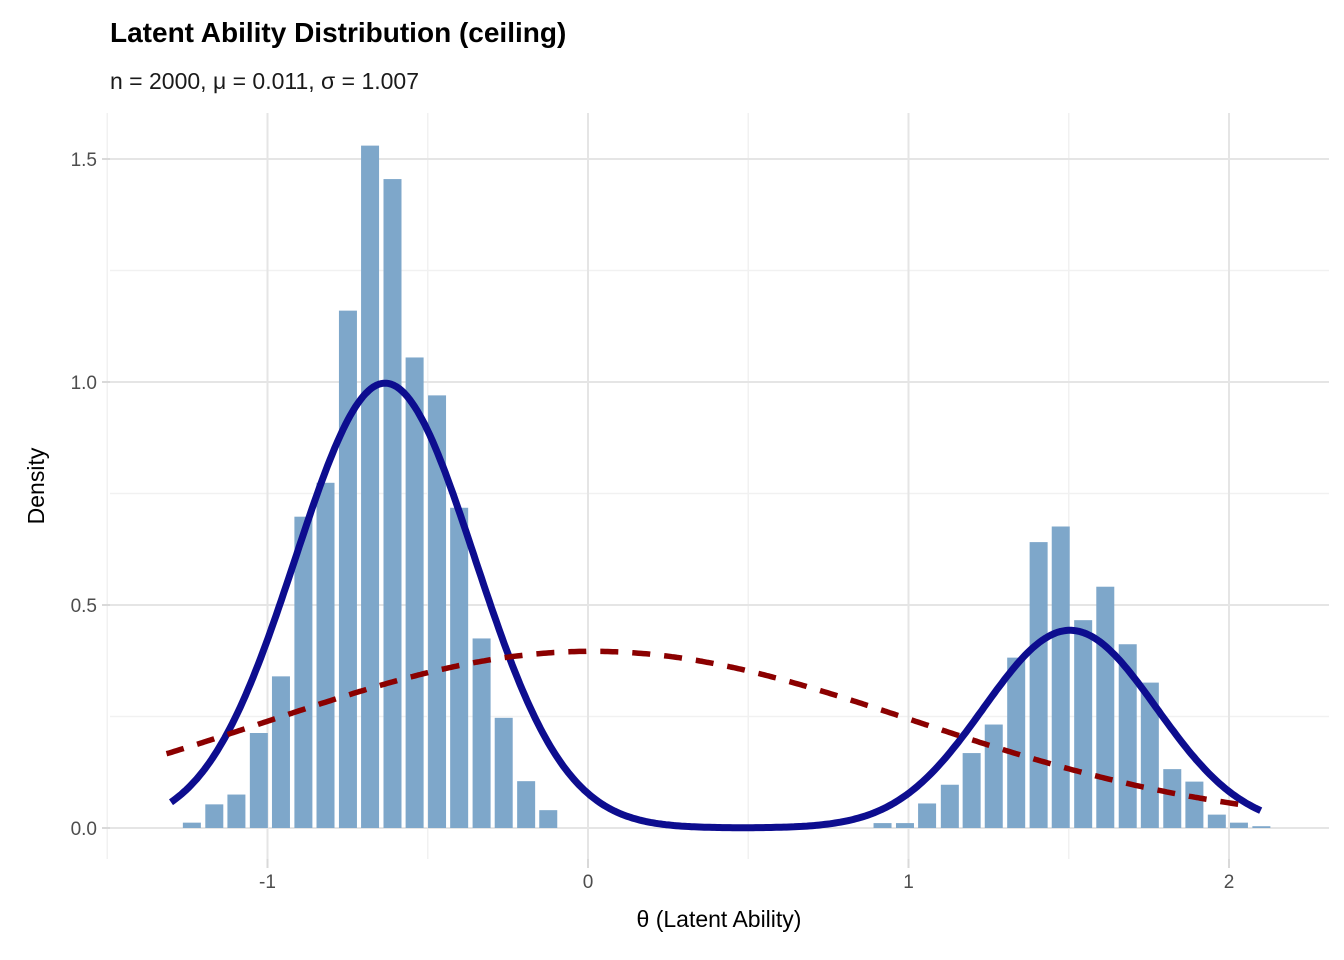 This screenshot has height=960, width=1344. Describe the element at coordinates (1229, 882) in the screenshot. I see `x-tick-label: 2` at that location.